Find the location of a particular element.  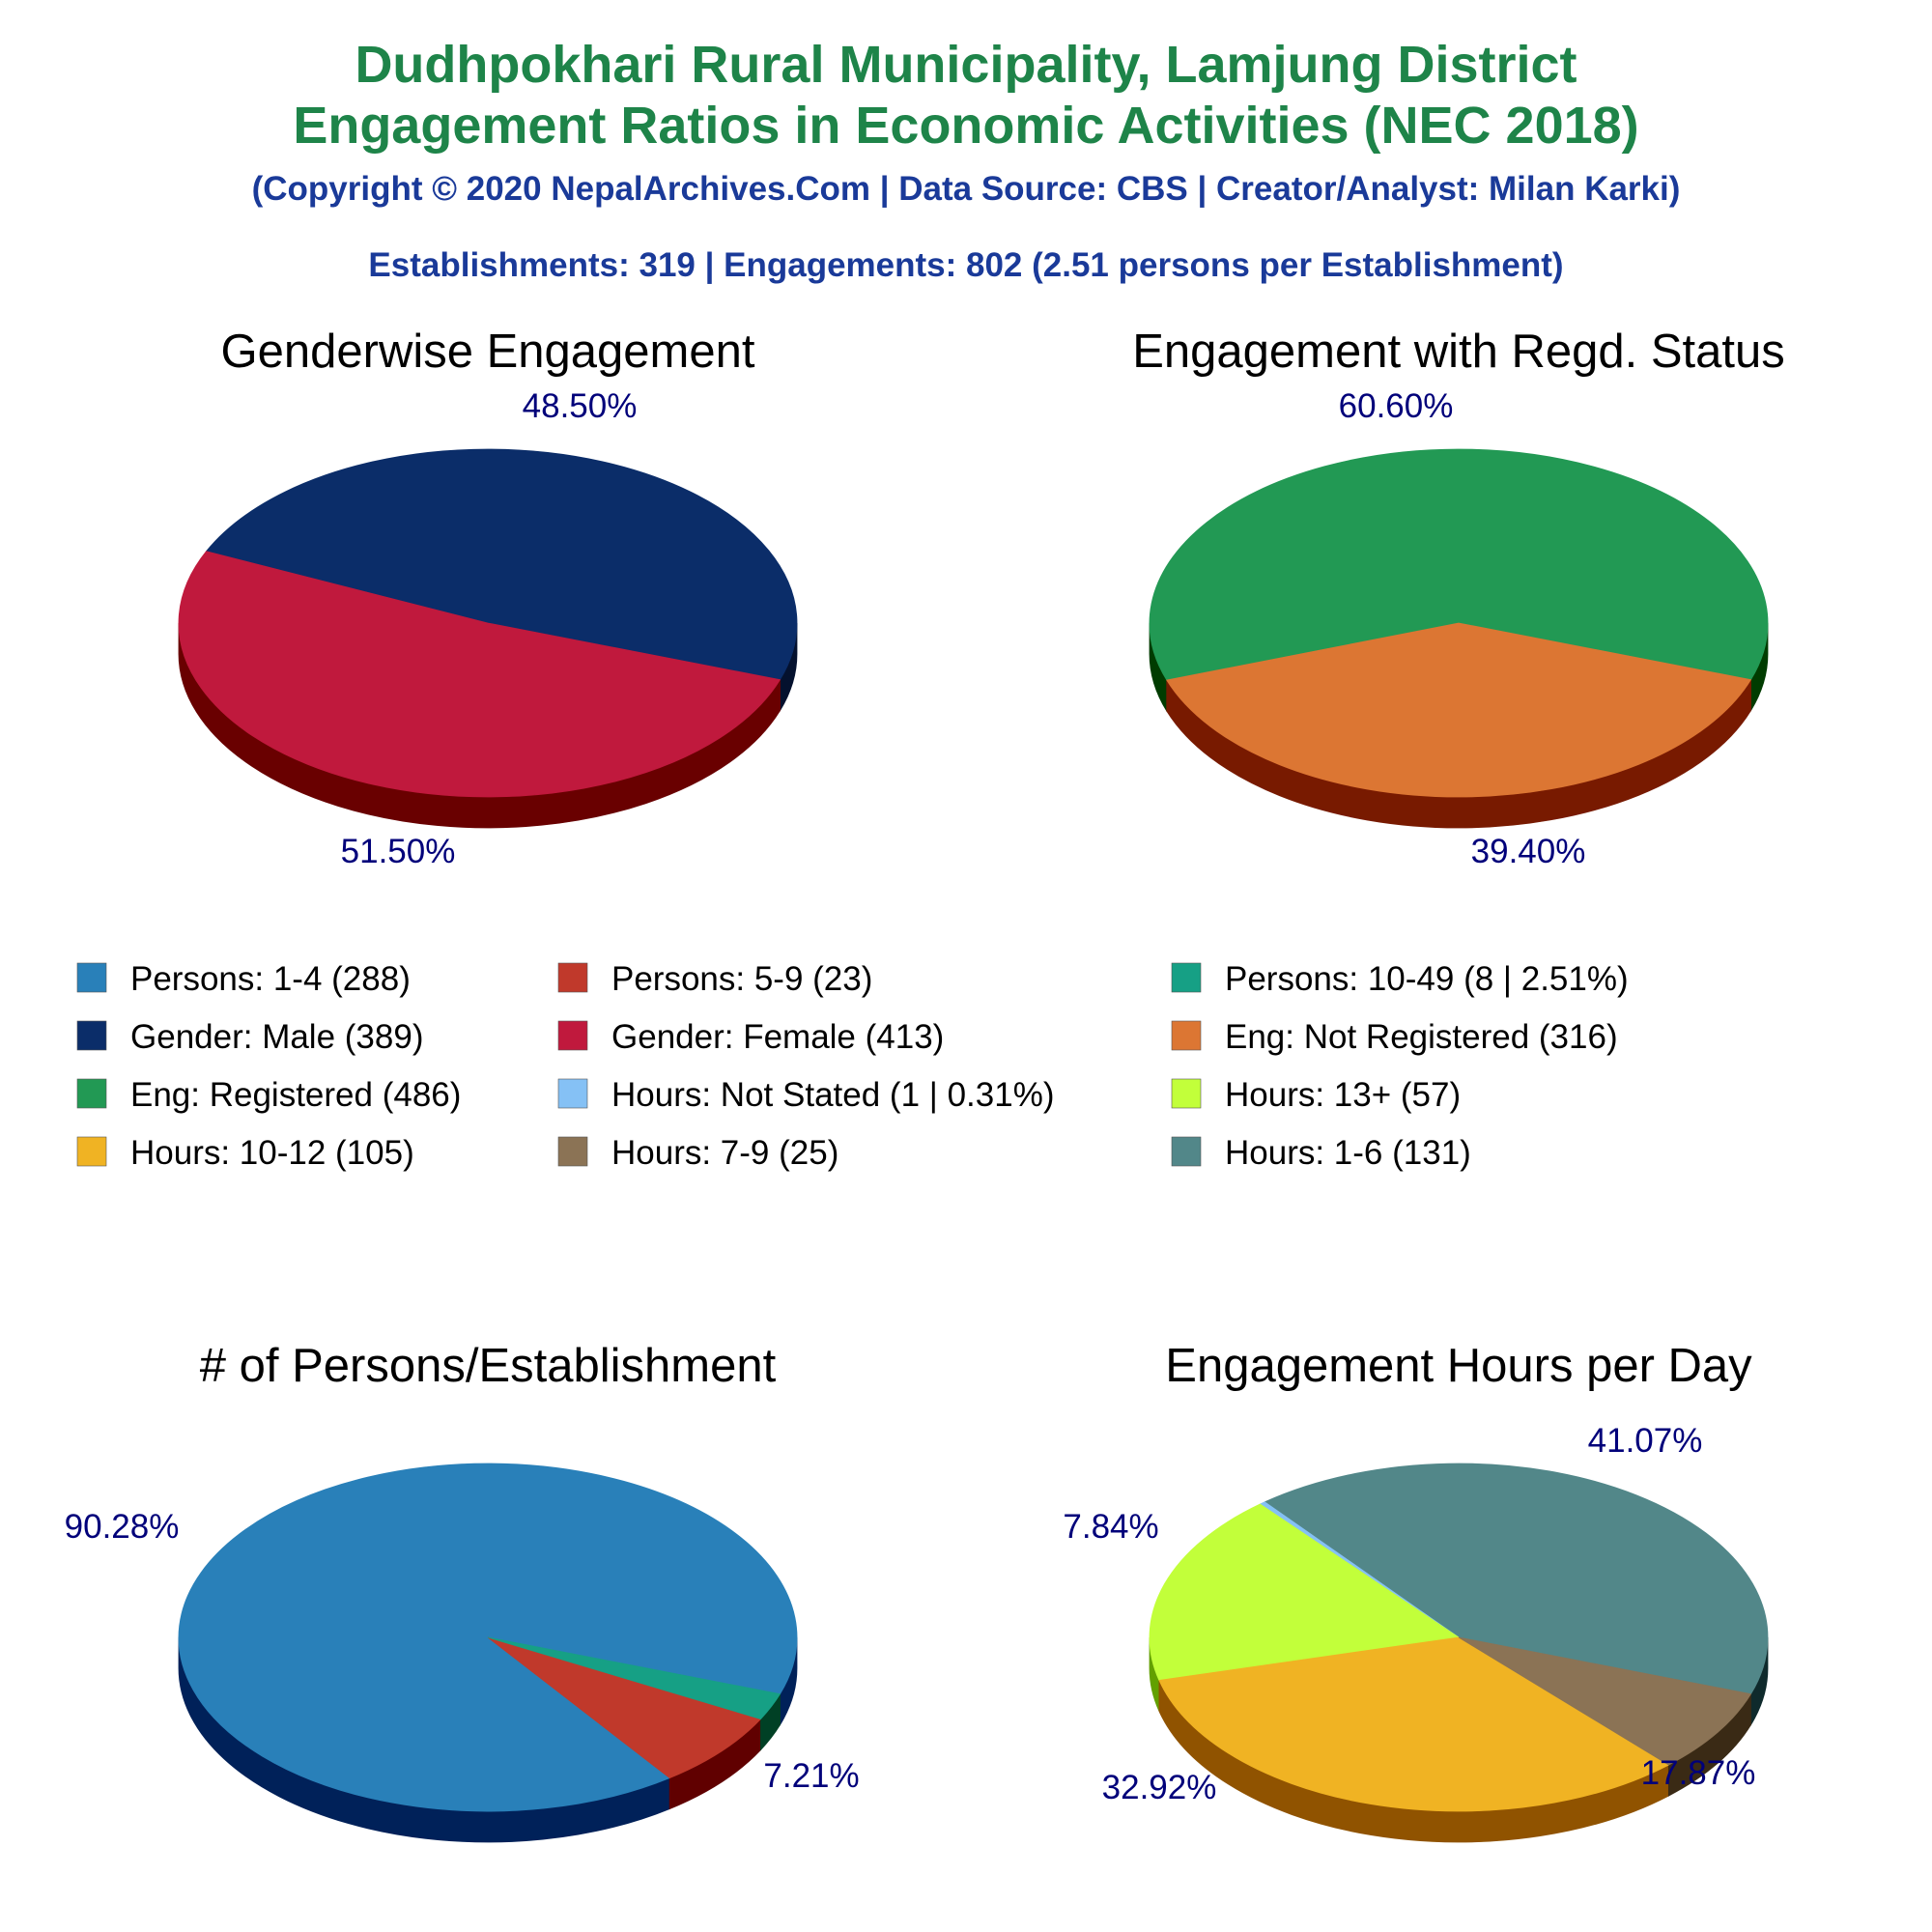

legend-item-hours-1-6-131: Hours: 1-6 (131) is located at coordinates (1321, 1153).